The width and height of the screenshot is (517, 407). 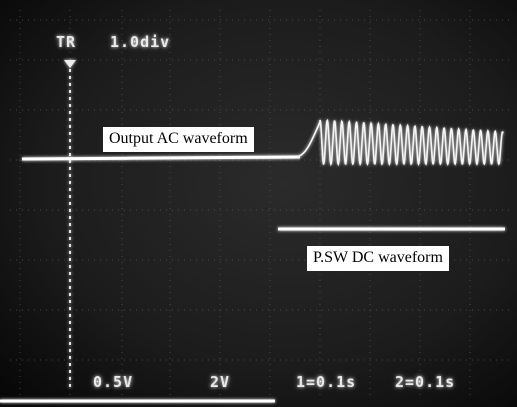 I want to click on output-ac-trace, so click(x=399, y=142).